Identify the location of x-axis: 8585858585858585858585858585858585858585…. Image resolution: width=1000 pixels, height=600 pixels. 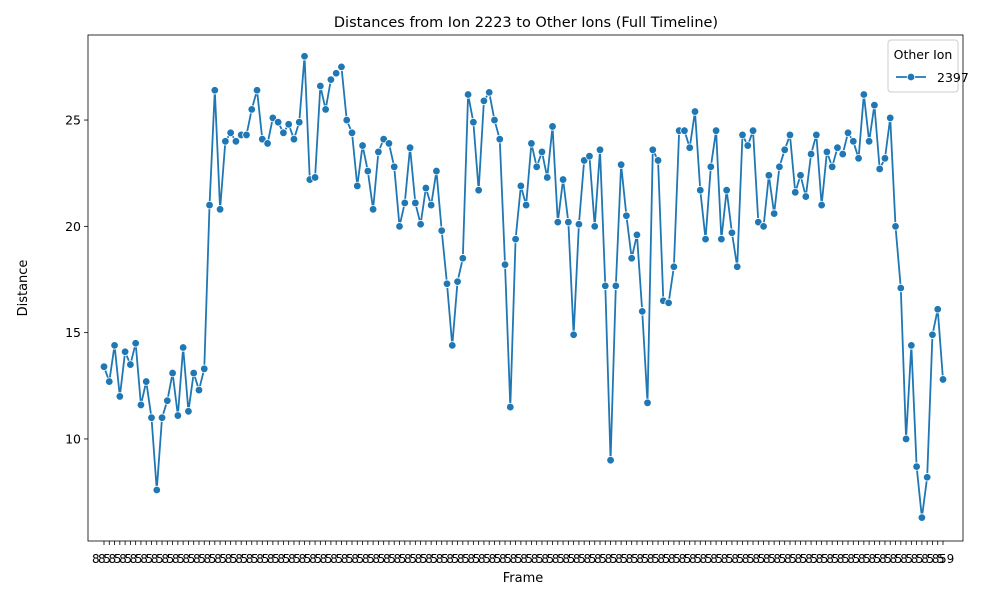
(523, 553).